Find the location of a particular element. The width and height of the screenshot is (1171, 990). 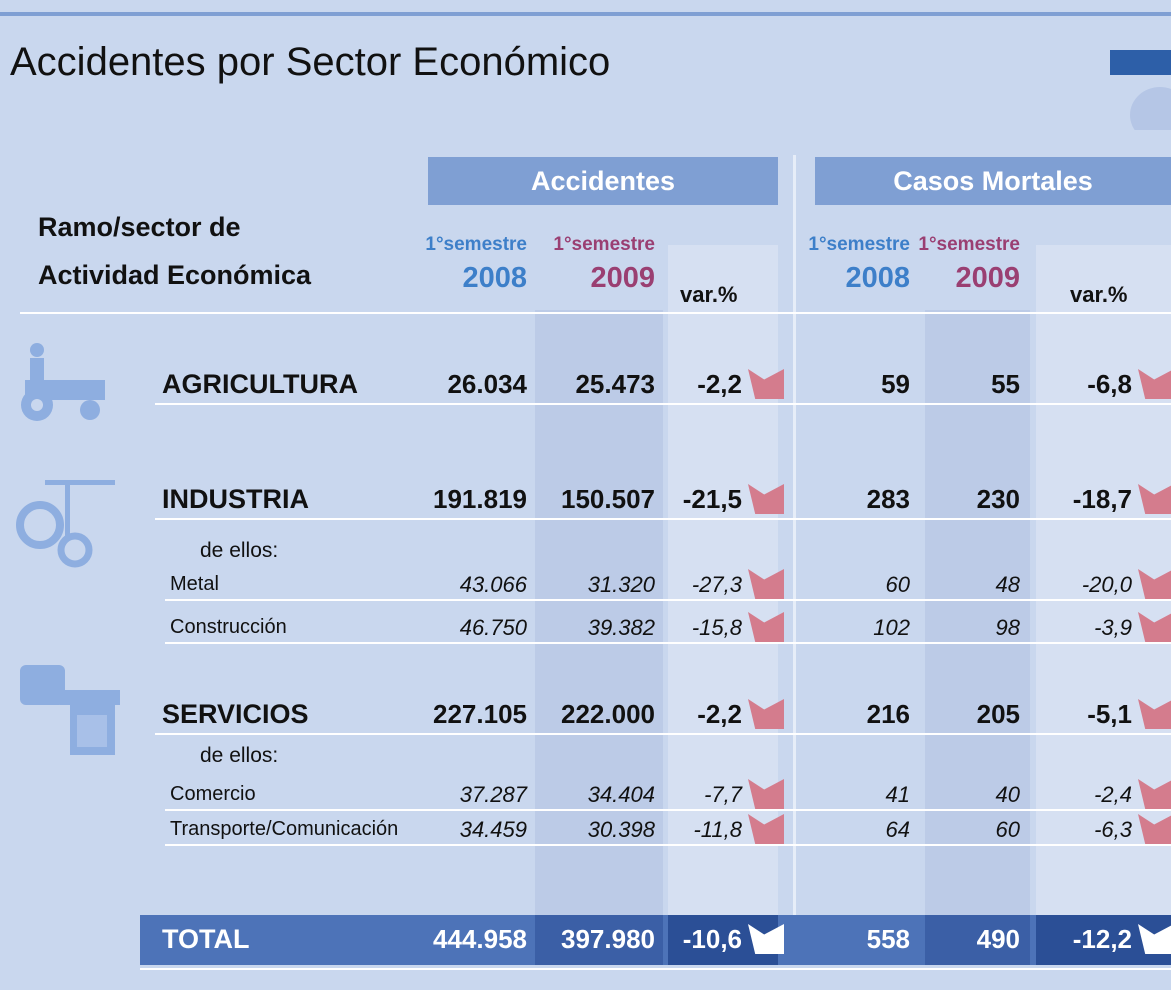

cell: 34.404 is located at coordinates (621, 794).